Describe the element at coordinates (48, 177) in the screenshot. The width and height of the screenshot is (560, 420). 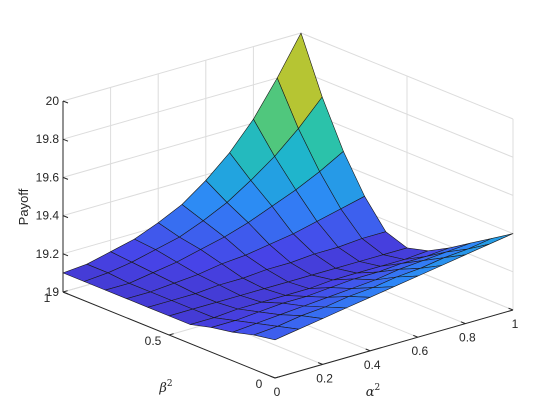
I see `z-tick-label: 19.6` at that location.